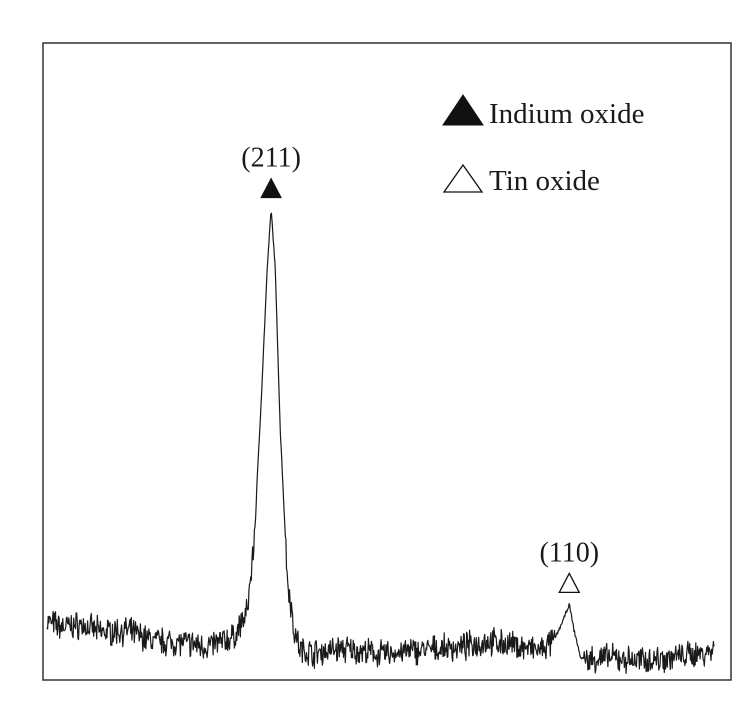  What do you see at coordinates (566, 114) in the screenshot?
I see `legend-label-indium-oxide: Indium oxide` at bounding box center [566, 114].